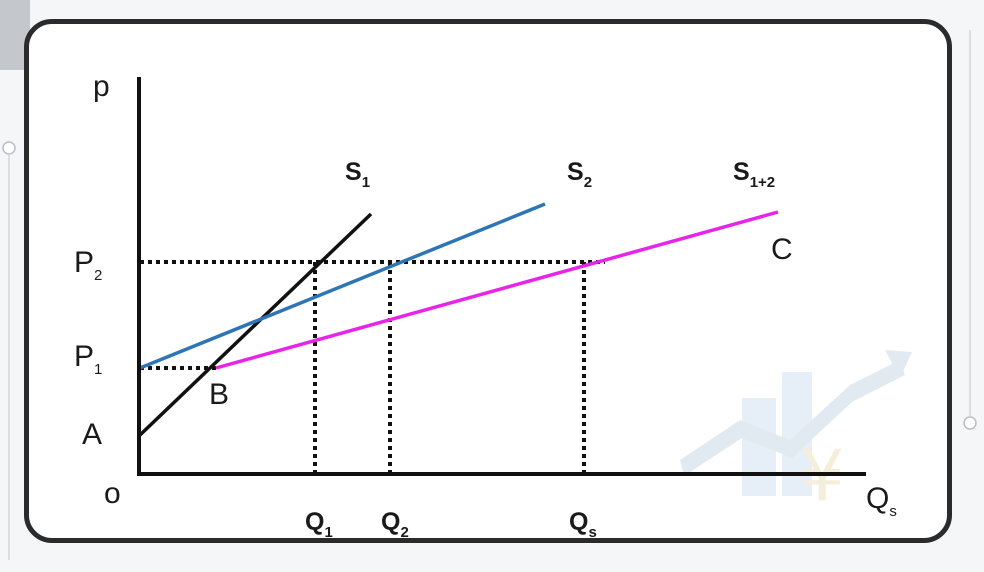  I want to click on point-c-label: C, so click(782, 249).